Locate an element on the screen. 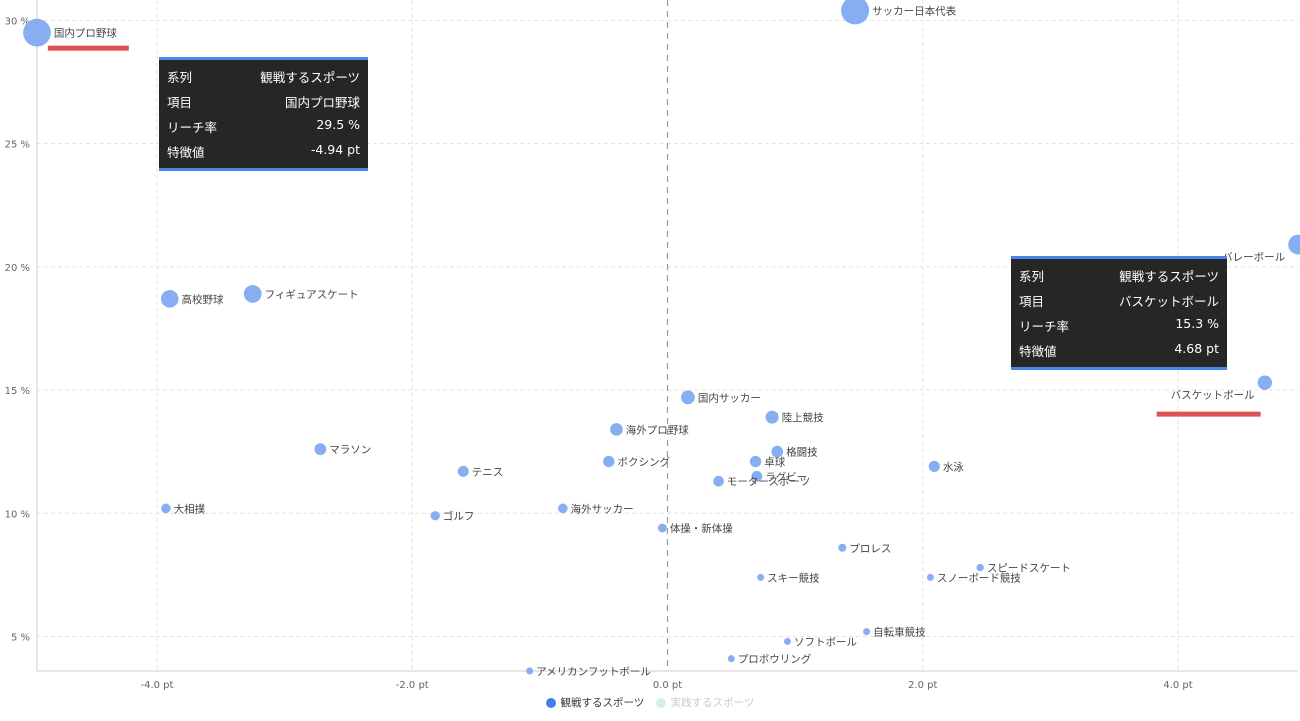 The height and width of the screenshot is (721, 1300). point-label: モータースポーツ is located at coordinates (768, 482).